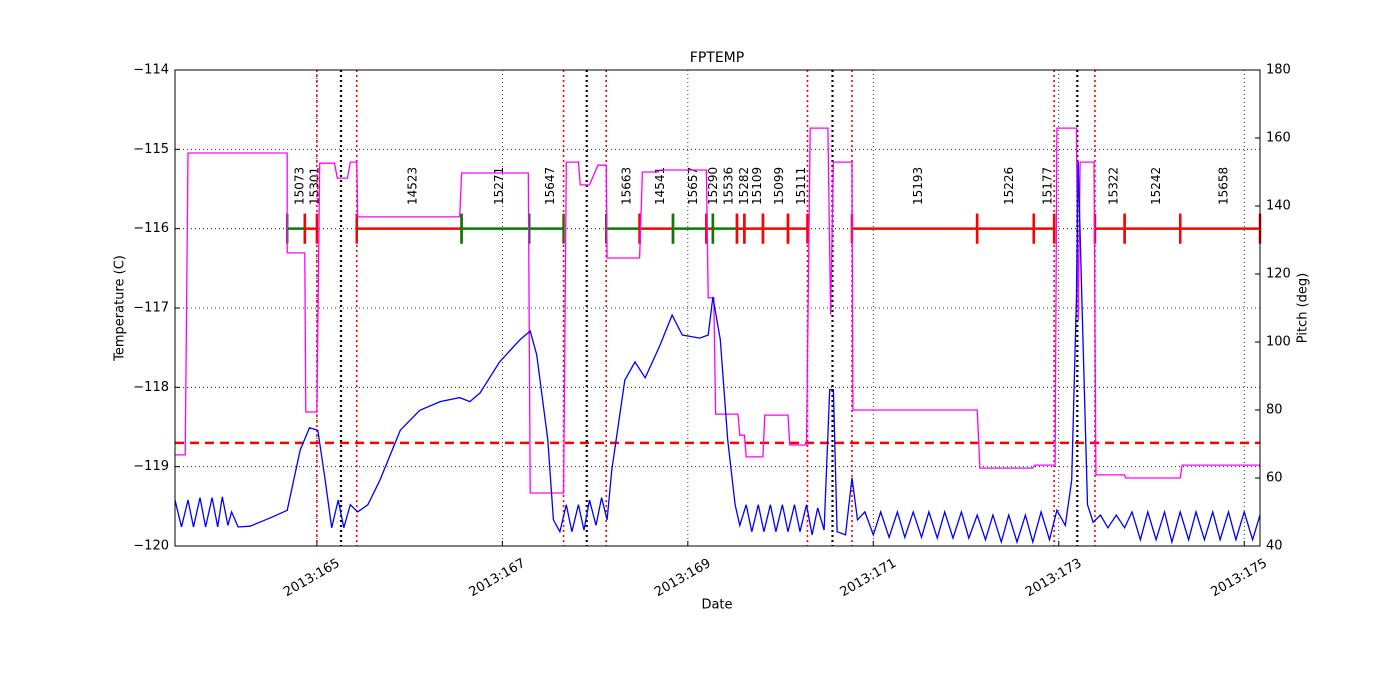 The width and height of the screenshot is (1400, 700). Describe the element at coordinates (693, 186) in the screenshot. I see `obs-label: 15657` at that location.